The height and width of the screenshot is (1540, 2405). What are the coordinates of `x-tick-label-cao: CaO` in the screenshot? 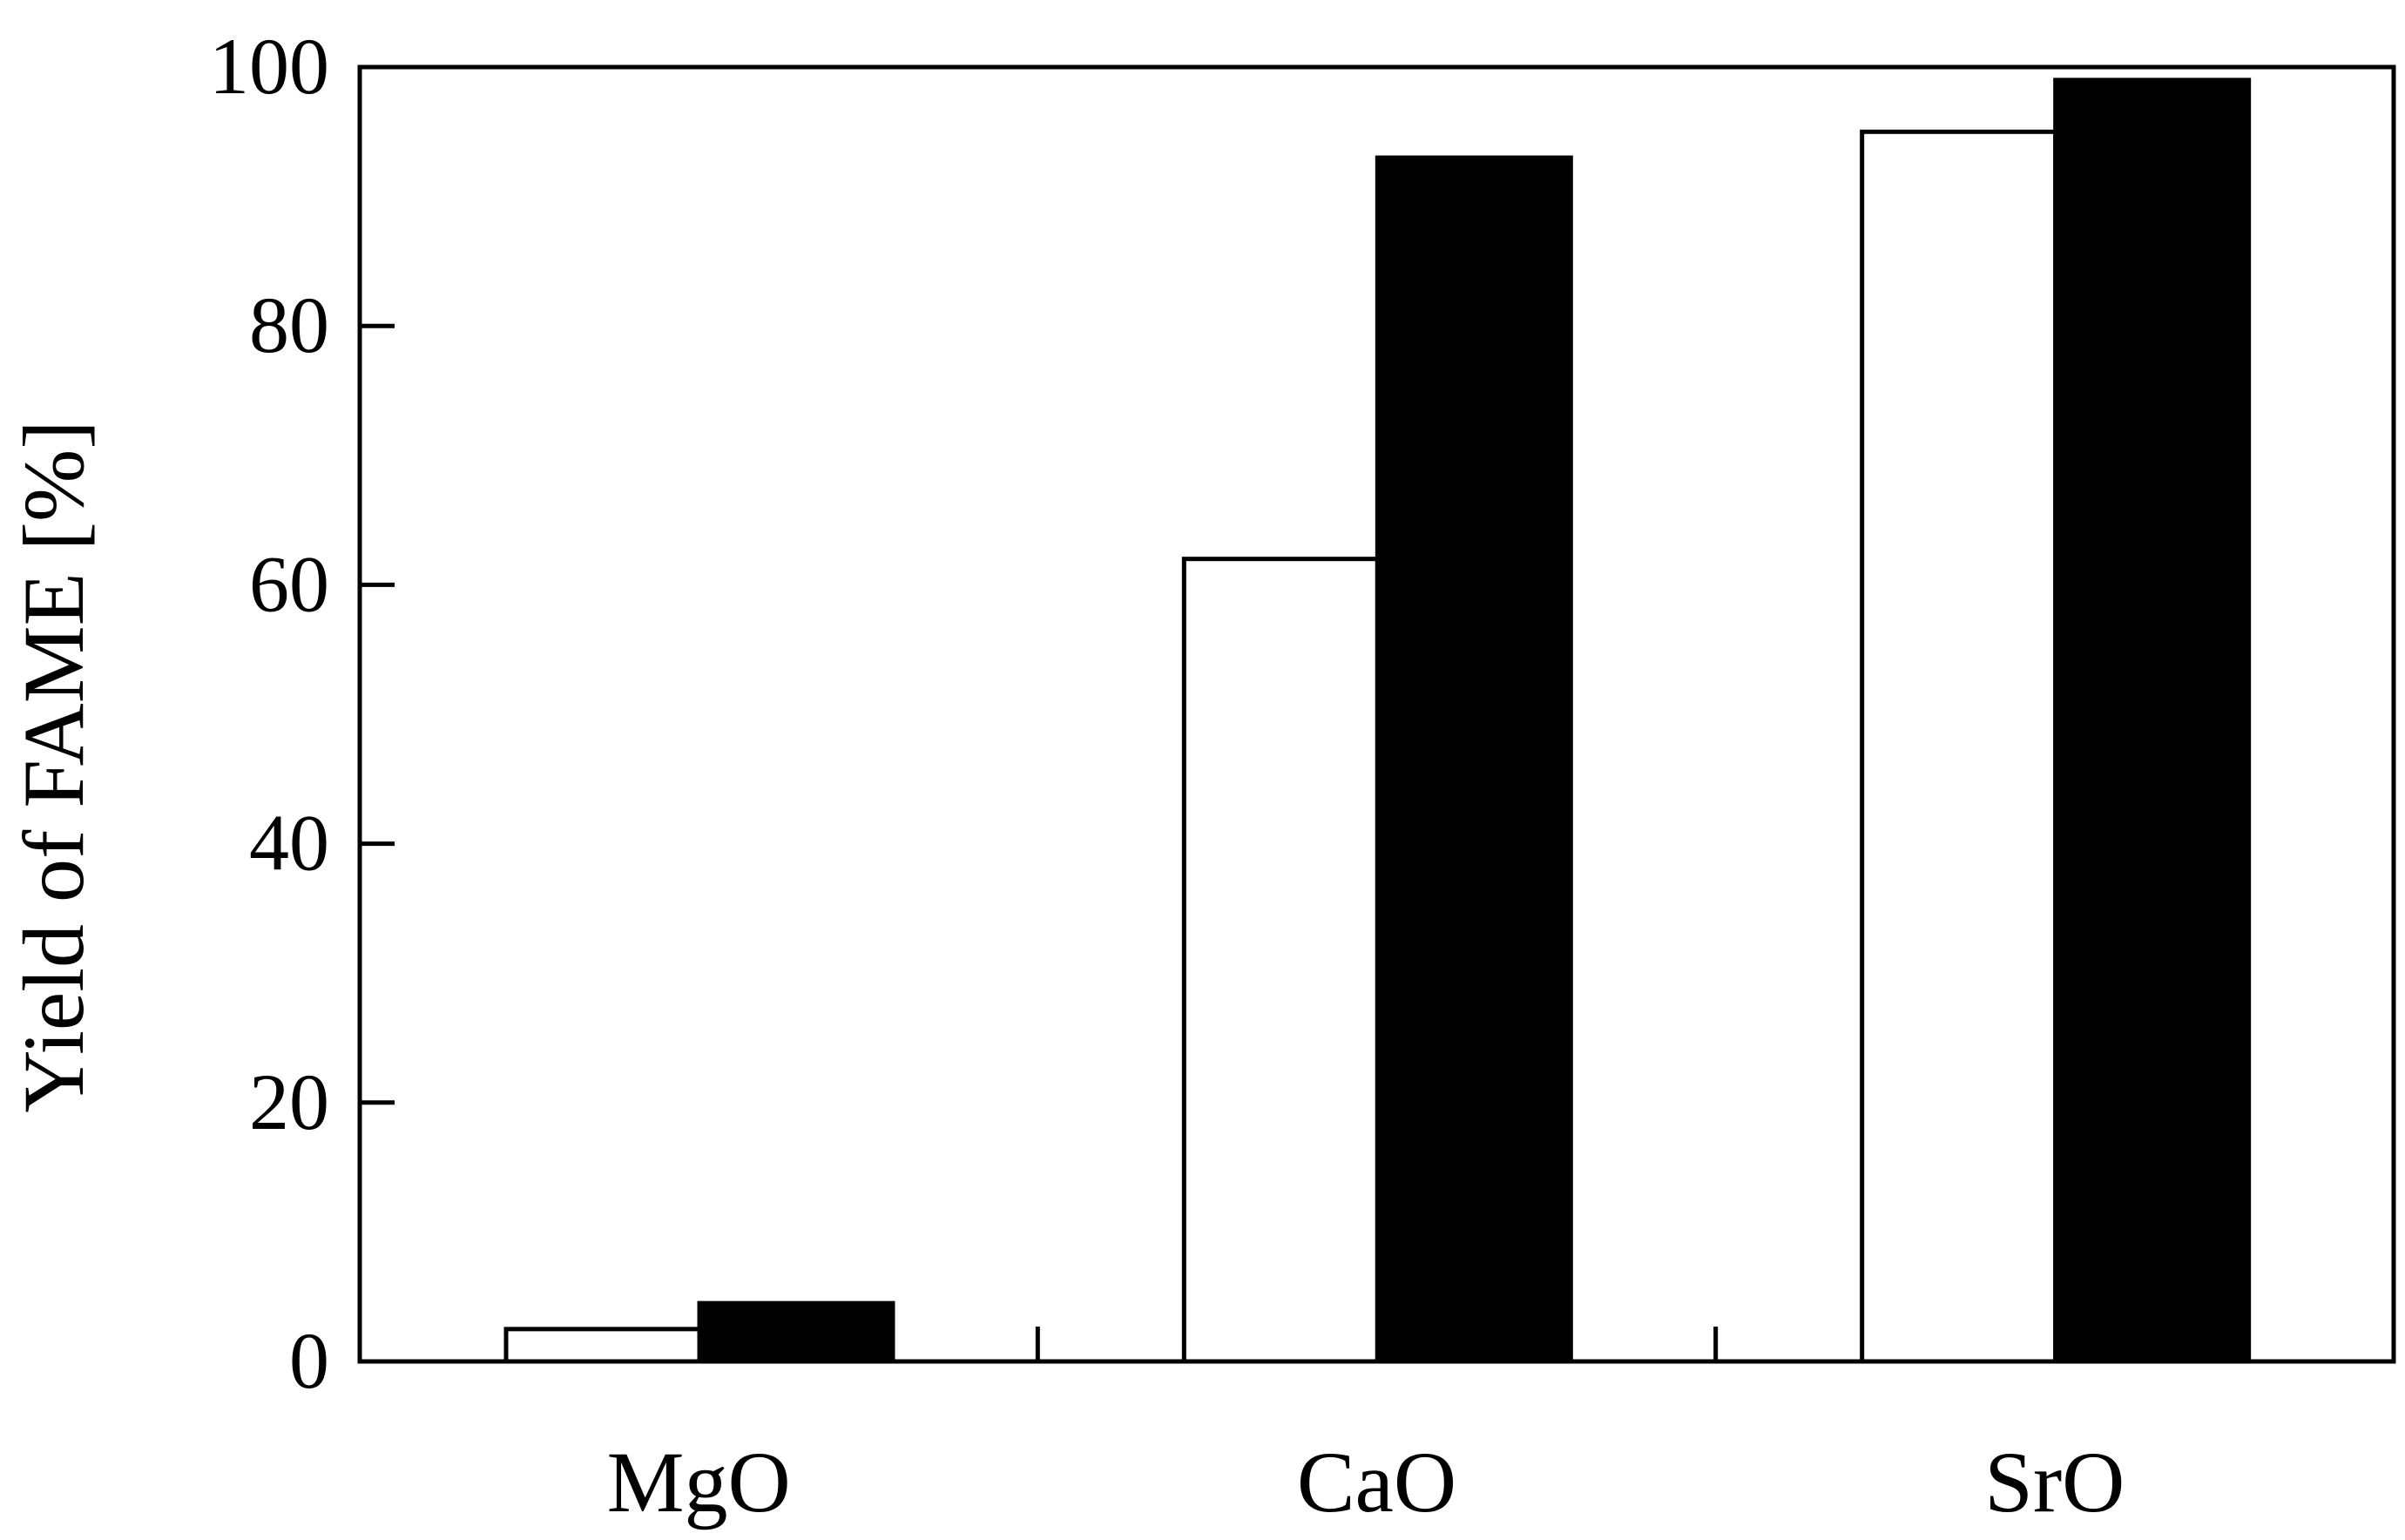 It's located at (1376, 1482).